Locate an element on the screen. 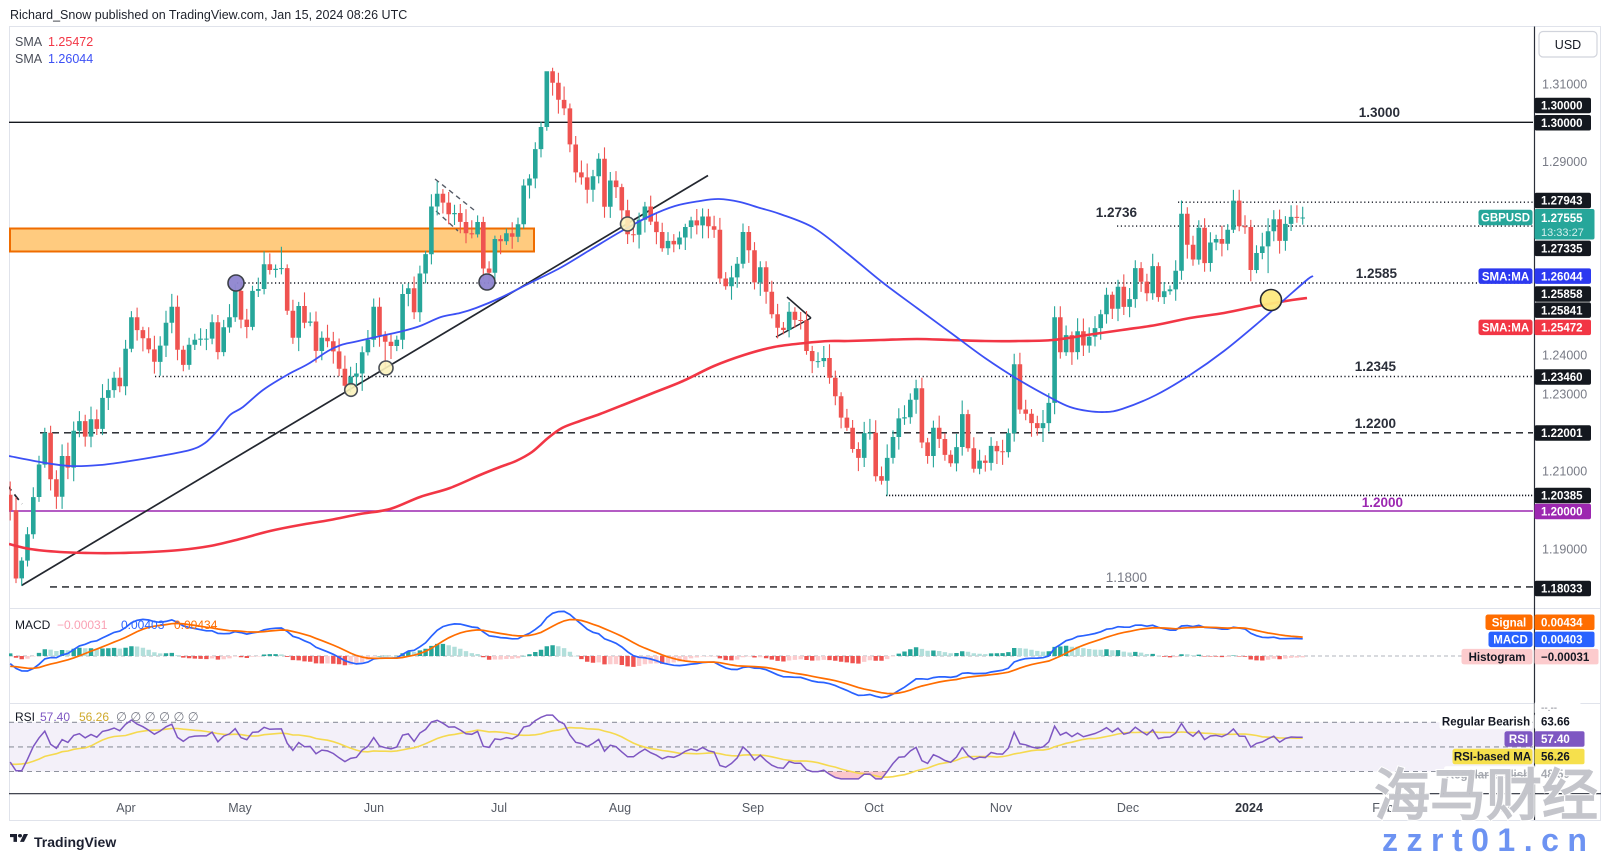 The height and width of the screenshot is (857, 1610). svg-text: 1.2345 is located at coordinates (1376, 366).